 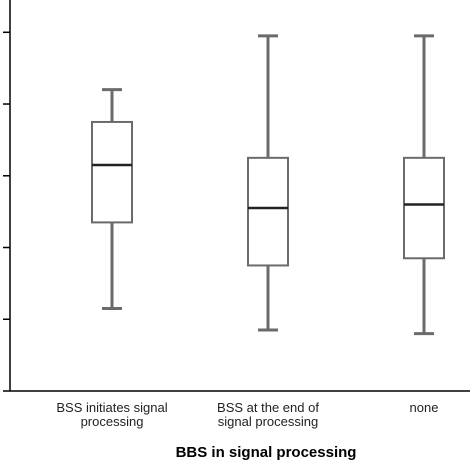 I want to click on category-label-line: signal processing, so click(x=268, y=421).